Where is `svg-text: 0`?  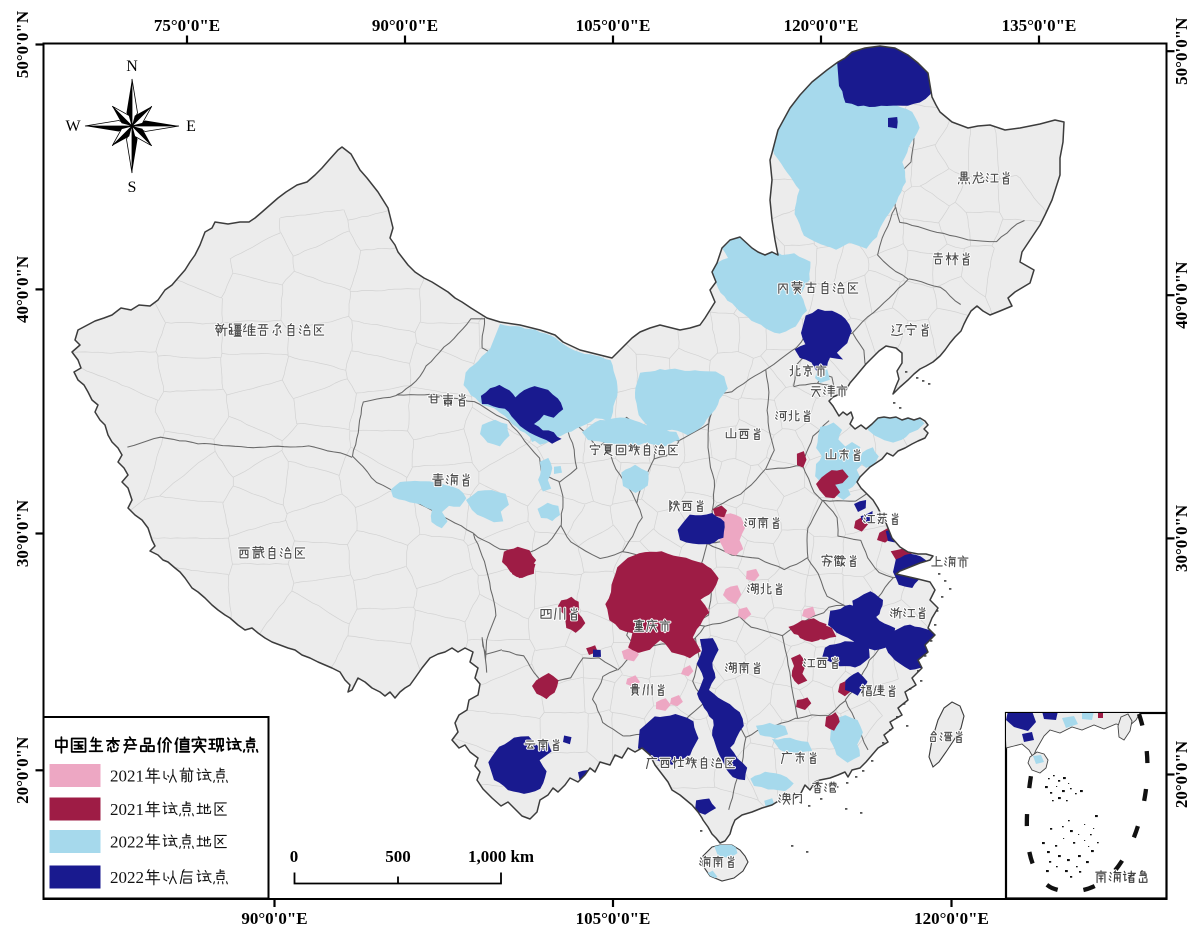 svg-text: 0 is located at coordinates (294, 856).